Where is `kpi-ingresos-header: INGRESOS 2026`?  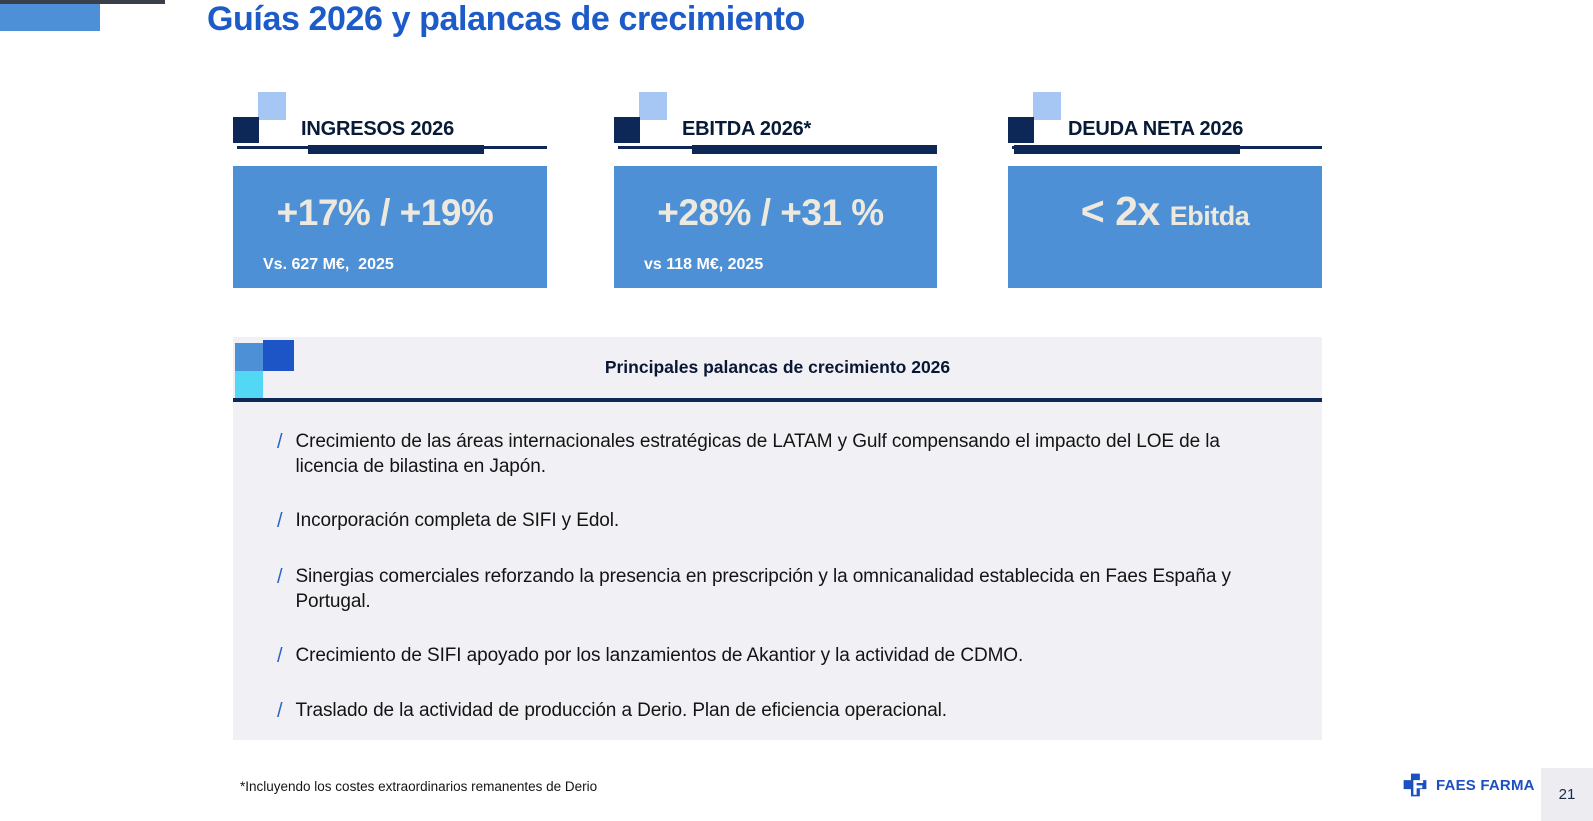 kpi-ingresos-header: INGRESOS 2026 is located at coordinates (378, 129).